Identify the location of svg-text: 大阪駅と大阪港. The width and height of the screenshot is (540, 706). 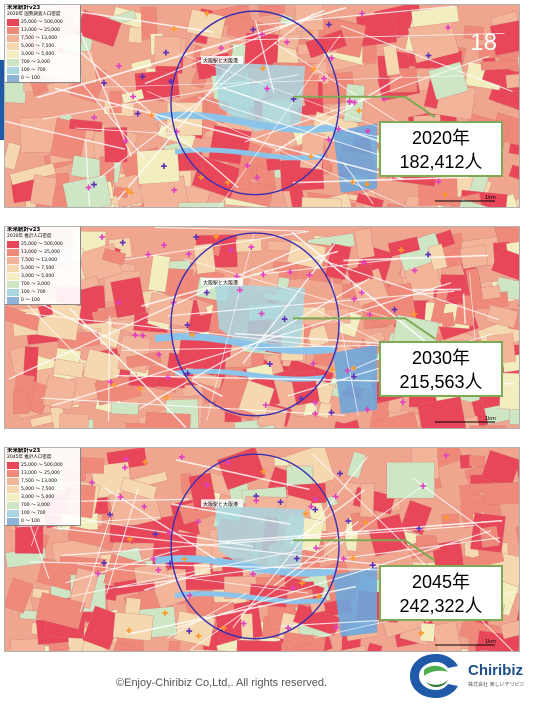
(220, 504).